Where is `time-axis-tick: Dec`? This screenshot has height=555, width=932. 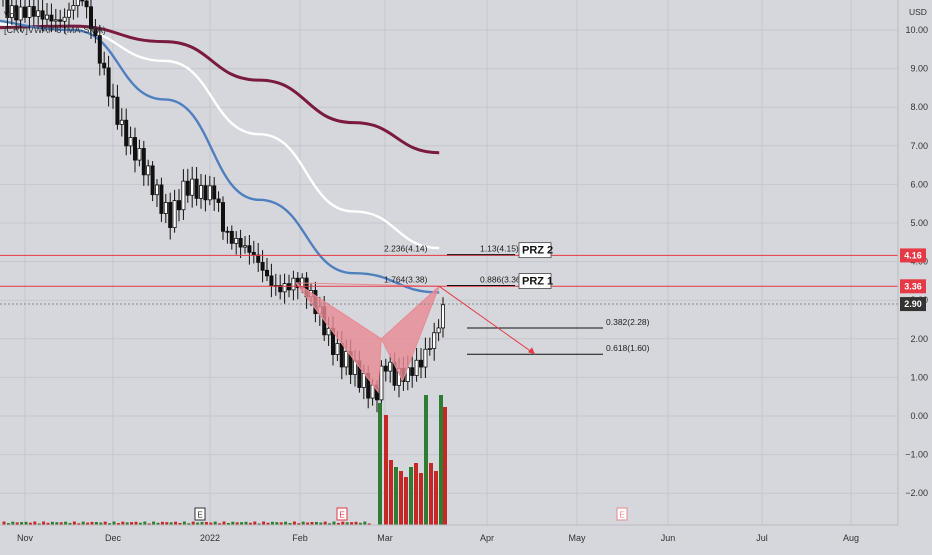
time-axis-tick: Dec is located at coordinates (113, 538).